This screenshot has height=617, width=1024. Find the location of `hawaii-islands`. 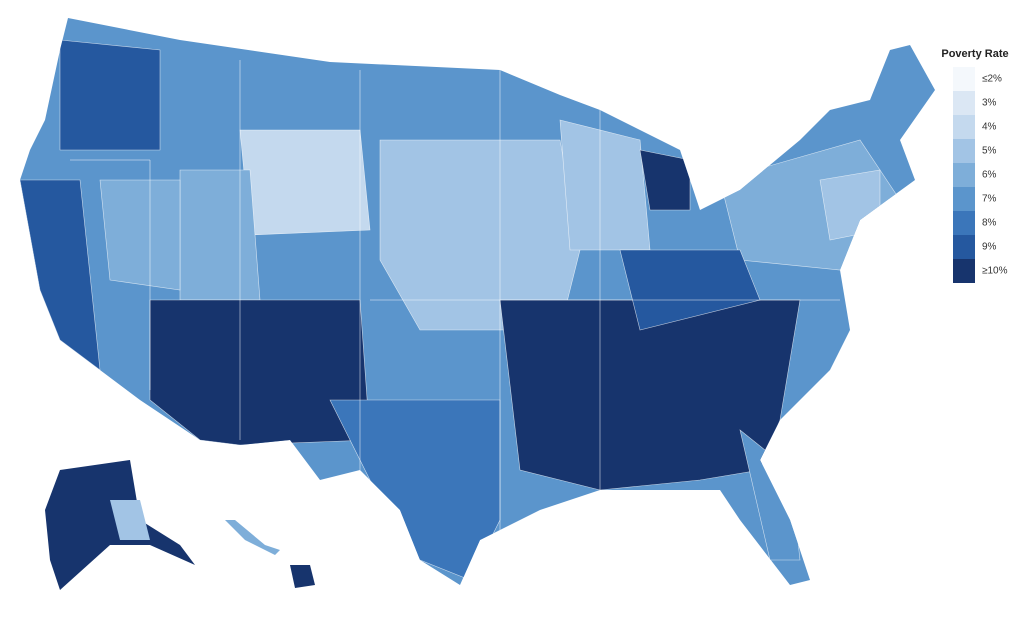

hawaii-islands is located at coordinates (252, 537).